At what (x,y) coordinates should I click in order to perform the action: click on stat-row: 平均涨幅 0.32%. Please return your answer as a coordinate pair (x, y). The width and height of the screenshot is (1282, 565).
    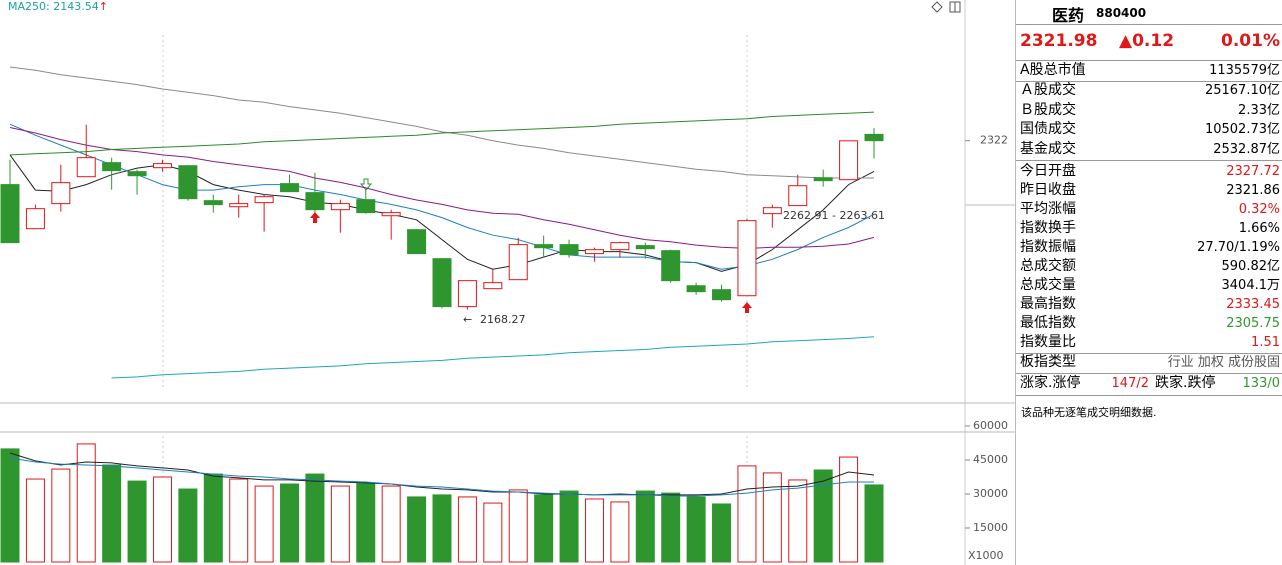
    Looking at the image, I should click on (1150, 209).